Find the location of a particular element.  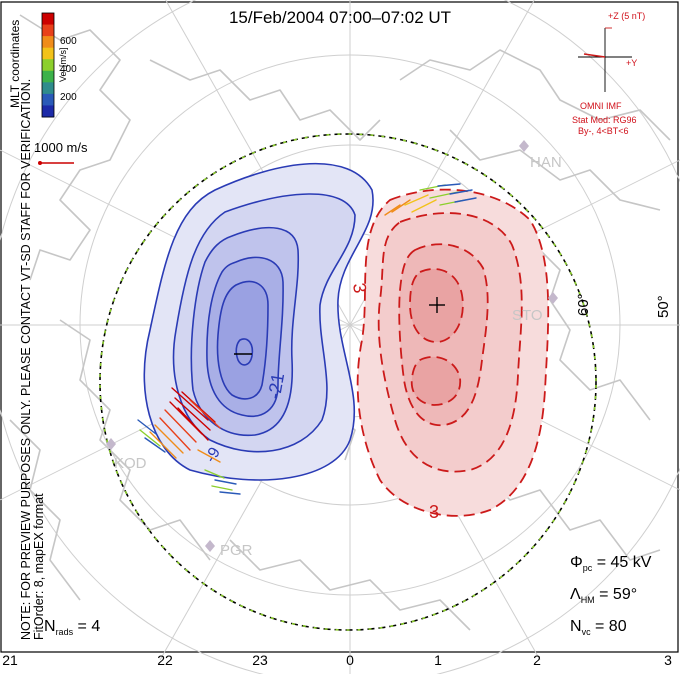

reference-vector-label: 1000 m/s is located at coordinates (61, 147).